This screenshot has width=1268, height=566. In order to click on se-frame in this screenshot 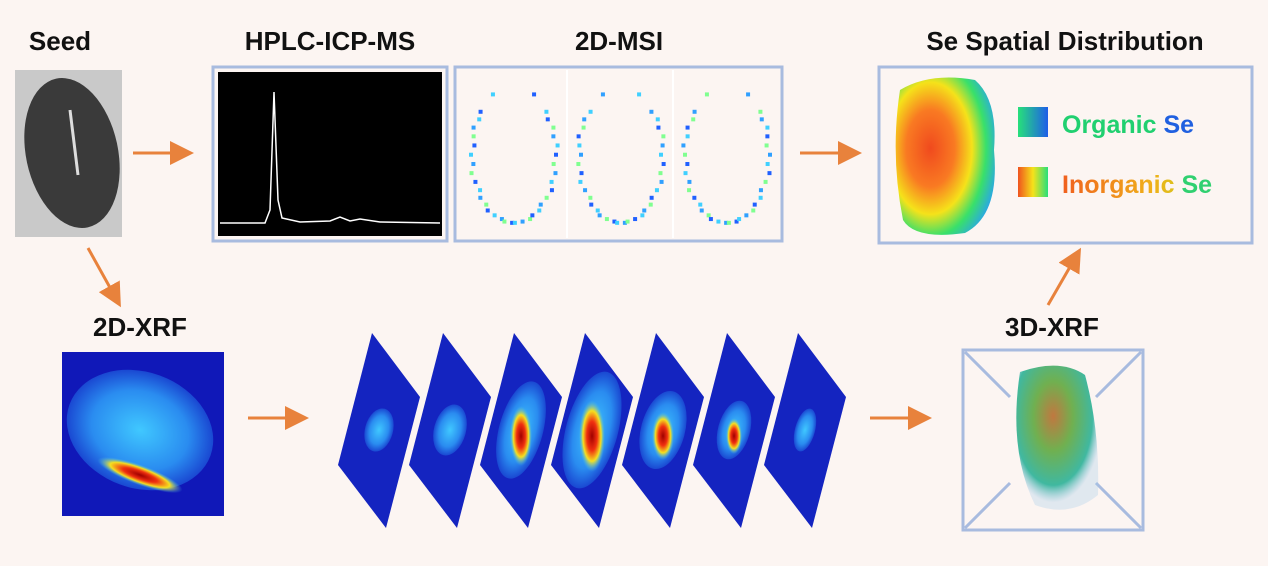, I will do `click(1065, 155)`.